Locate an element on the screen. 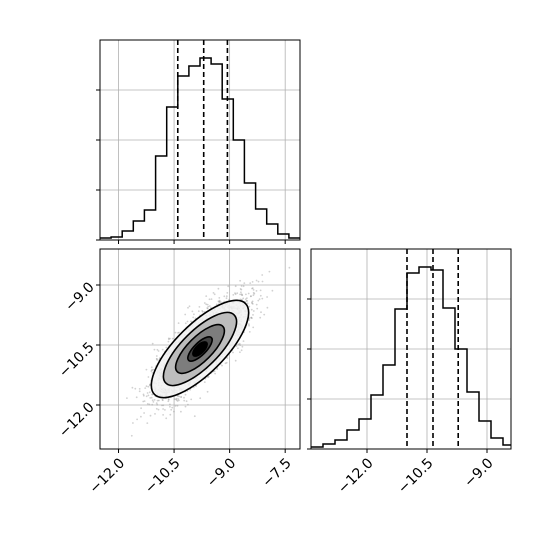  hist1-quantiles is located at coordinates (202, 140).